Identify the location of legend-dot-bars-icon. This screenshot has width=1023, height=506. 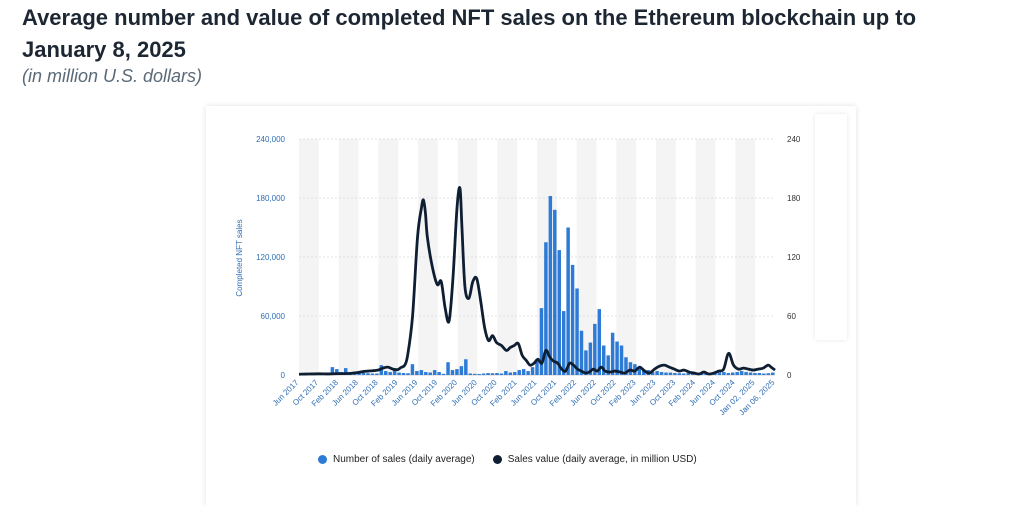
(322, 459).